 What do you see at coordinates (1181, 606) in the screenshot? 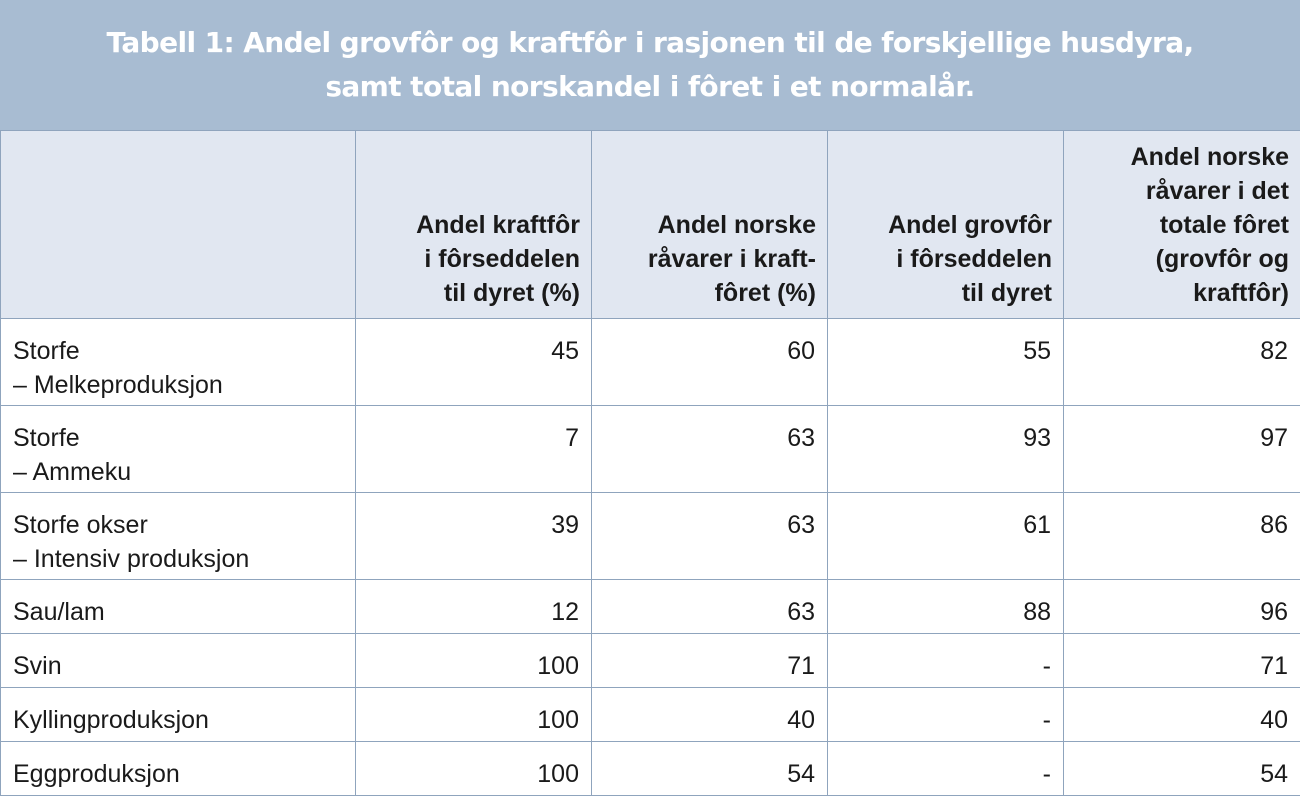
I see `table-cell: 96` at bounding box center [1181, 606].